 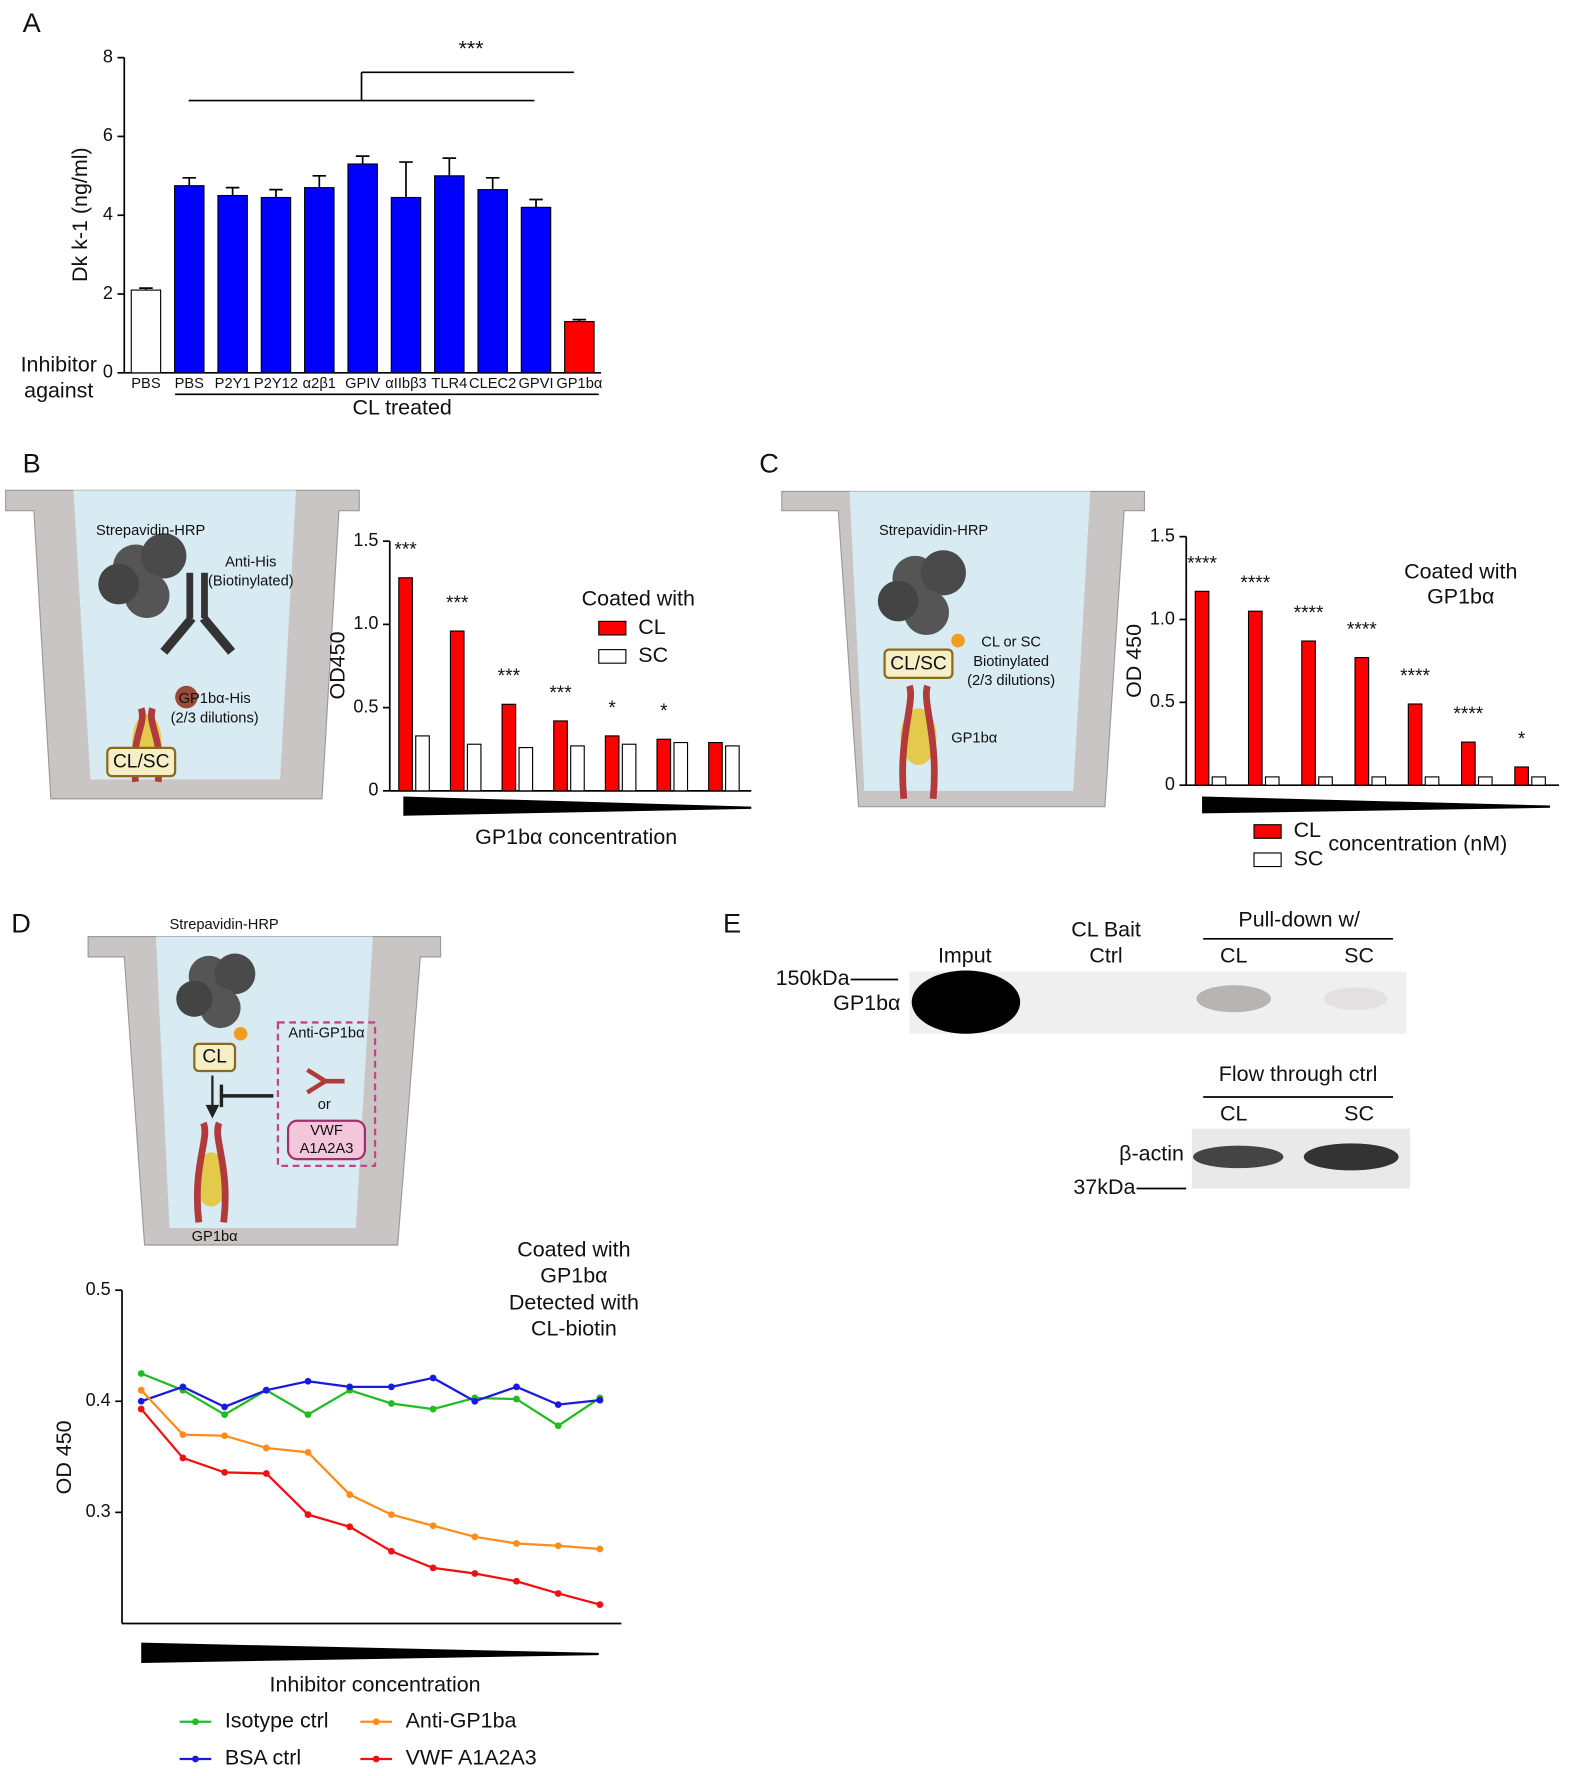 What do you see at coordinates (449, 384) in the screenshot?
I see `x-tick-label: TLR4` at bounding box center [449, 384].